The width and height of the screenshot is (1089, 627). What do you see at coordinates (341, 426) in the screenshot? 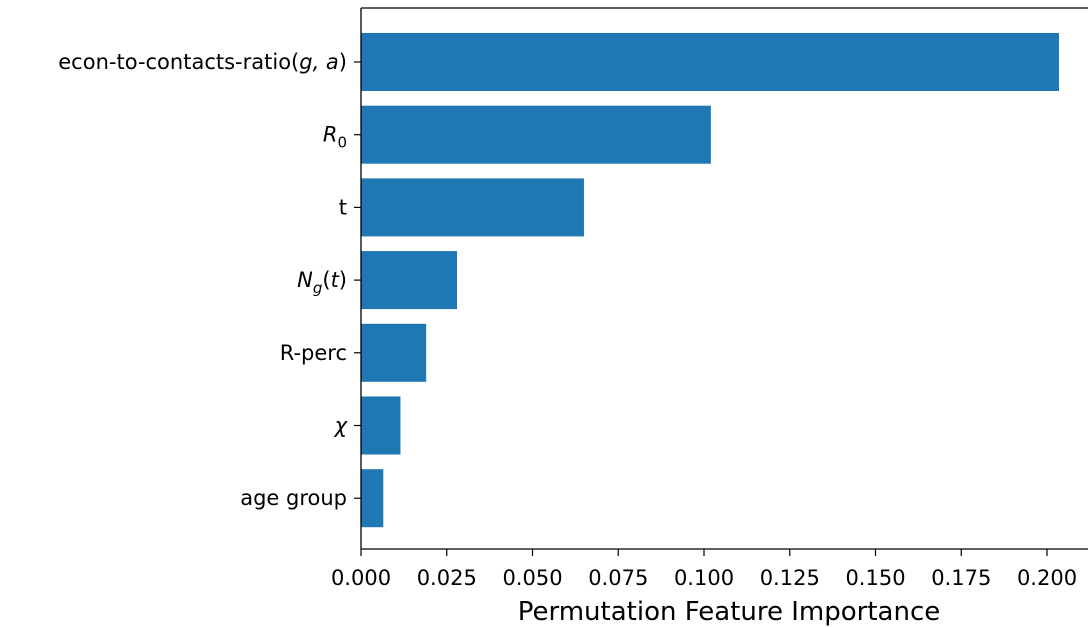
I see `y-tick-label: χ` at bounding box center [341, 426].